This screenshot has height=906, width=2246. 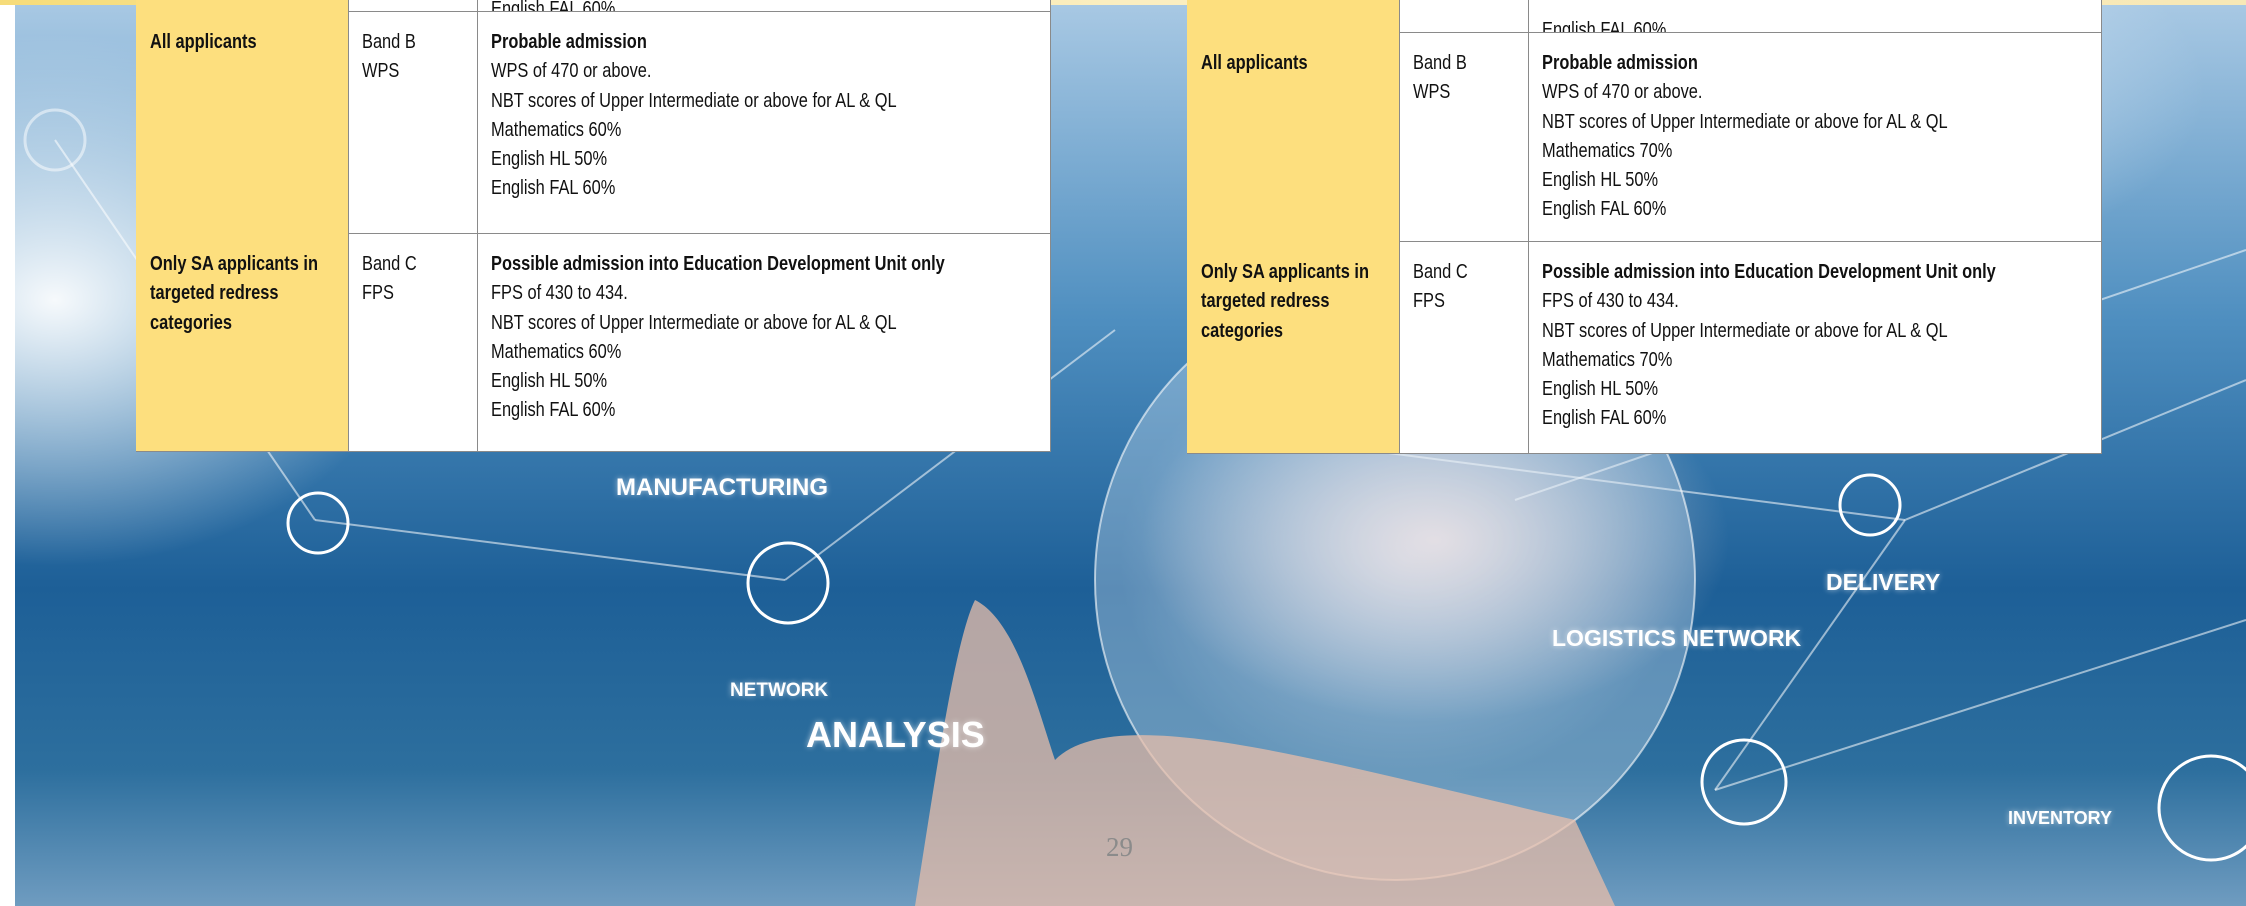 I want to click on background-label: DELIVERY, so click(x=1883, y=582).